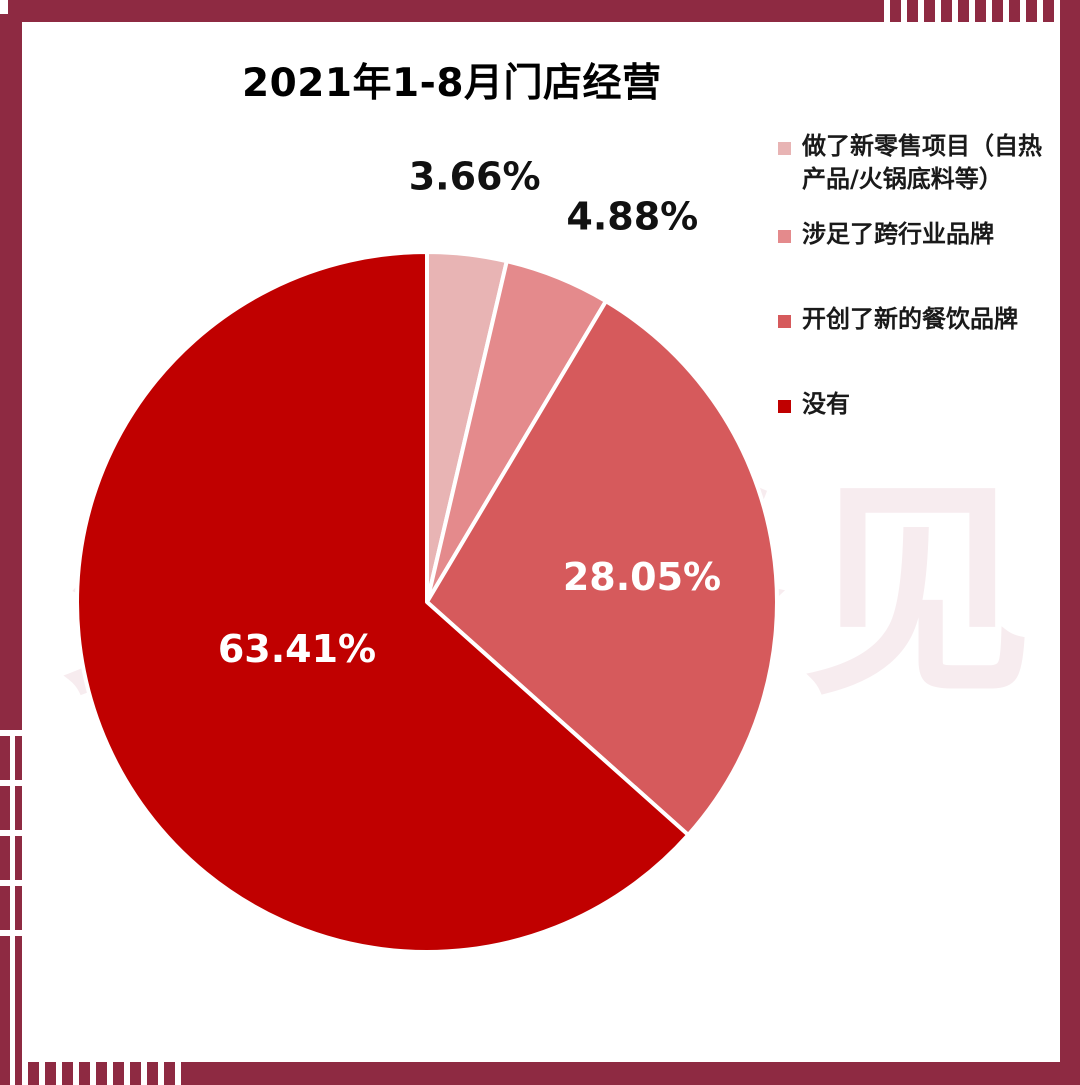 The width and height of the screenshot is (1080, 1085). I want to click on data-label-none: 63.41%, so click(297, 649).